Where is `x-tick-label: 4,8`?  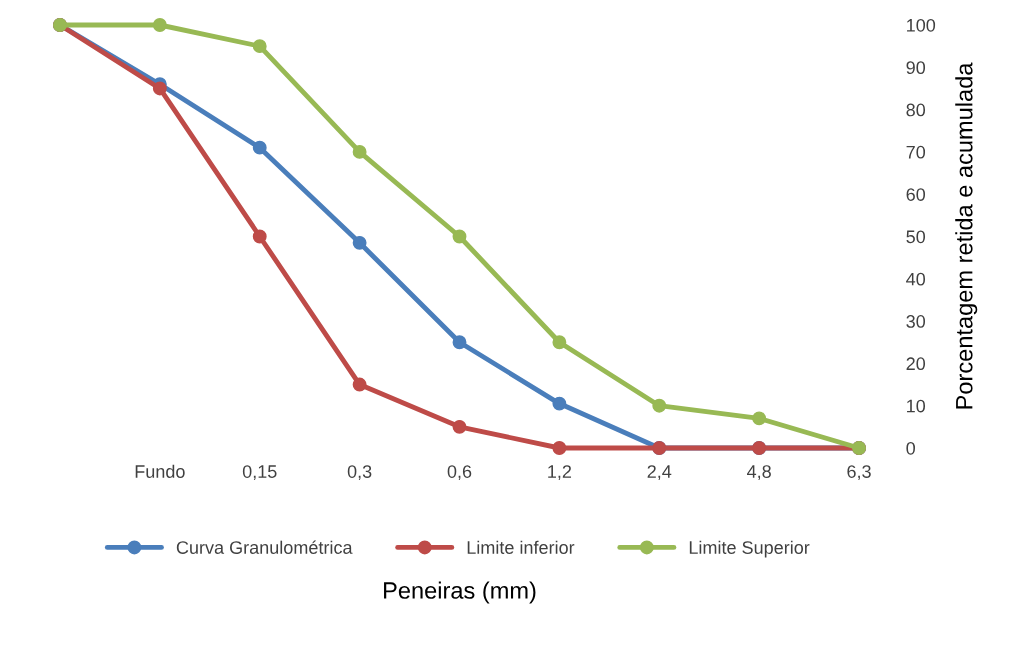
x-tick-label: 4,8 is located at coordinates (759, 473).